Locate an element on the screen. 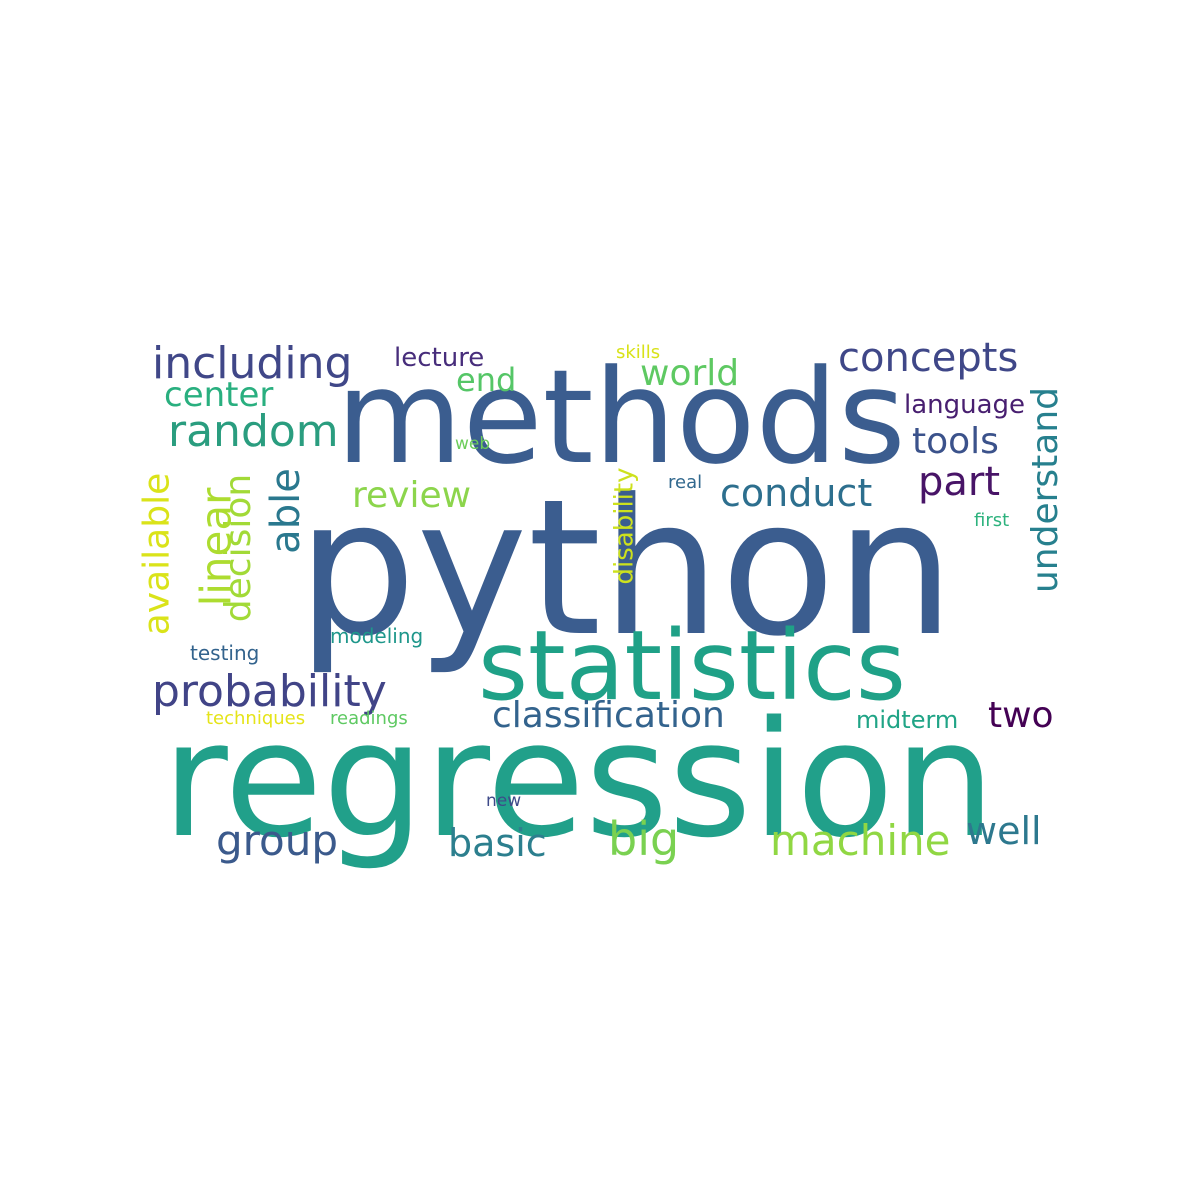 The height and width of the screenshot is (1200, 1200). word-part: part is located at coordinates (959, 482).